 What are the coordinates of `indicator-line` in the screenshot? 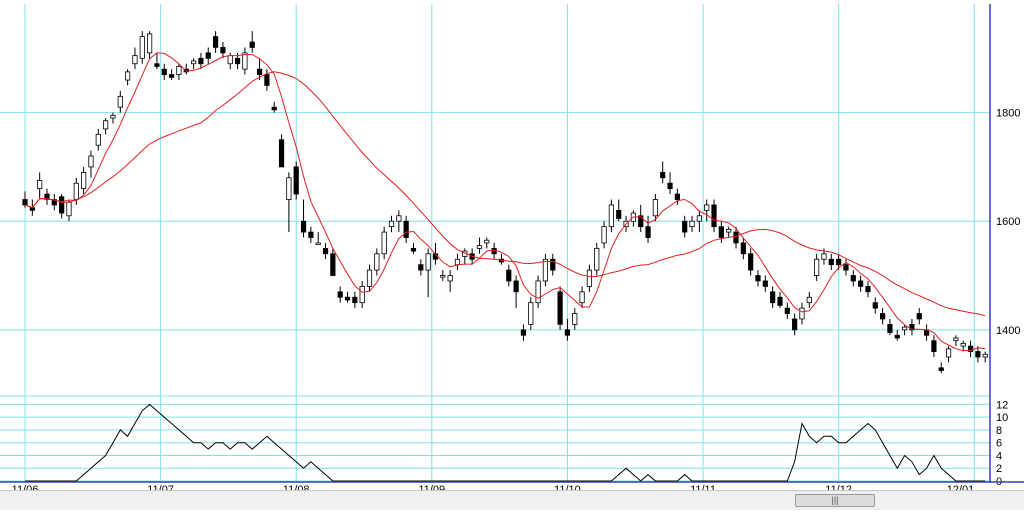 It's located at (505, 442).